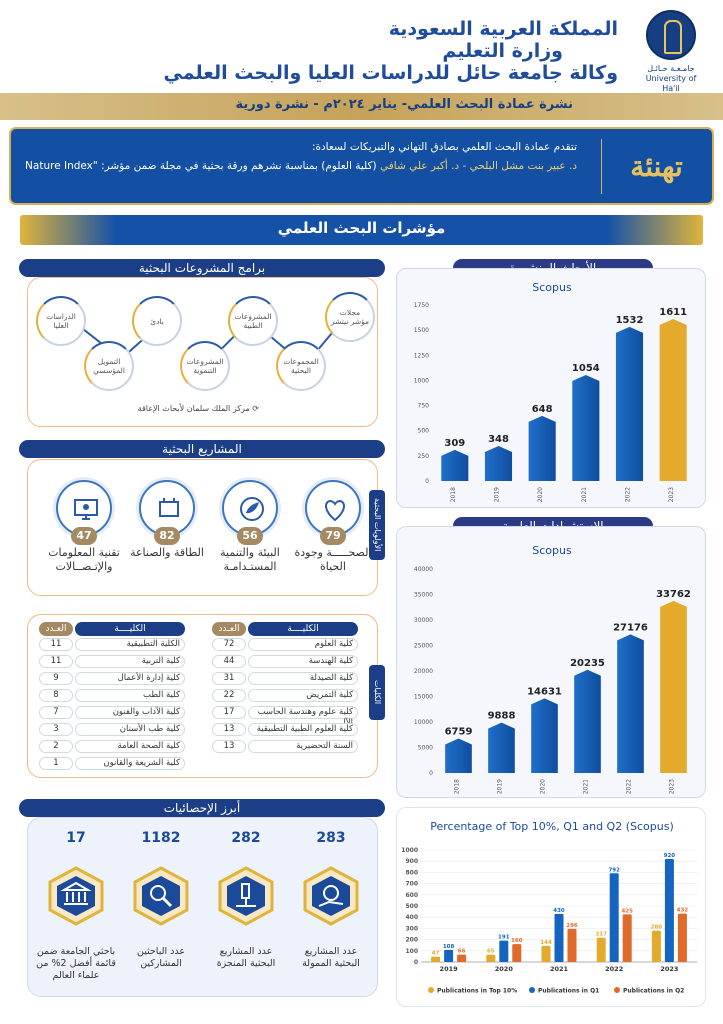 The height and width of the screenshot is (1024, 723). Describe the element at coordinates (423, 646) in the screenshot. I see `y-tick-label: 25000` at that location.